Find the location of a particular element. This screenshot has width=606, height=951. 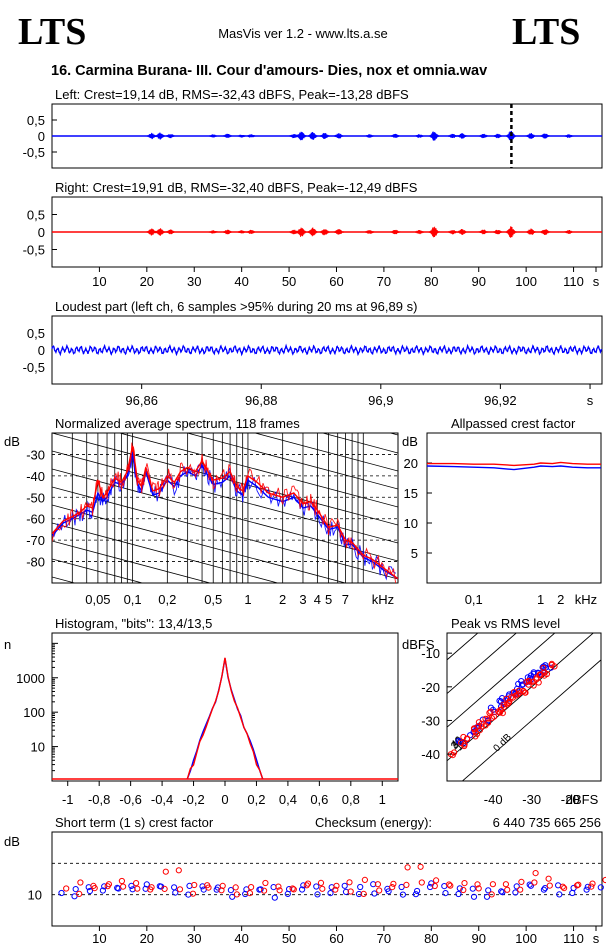

crest-allpass-xtick: 2 is located at coordinates (560, 599).